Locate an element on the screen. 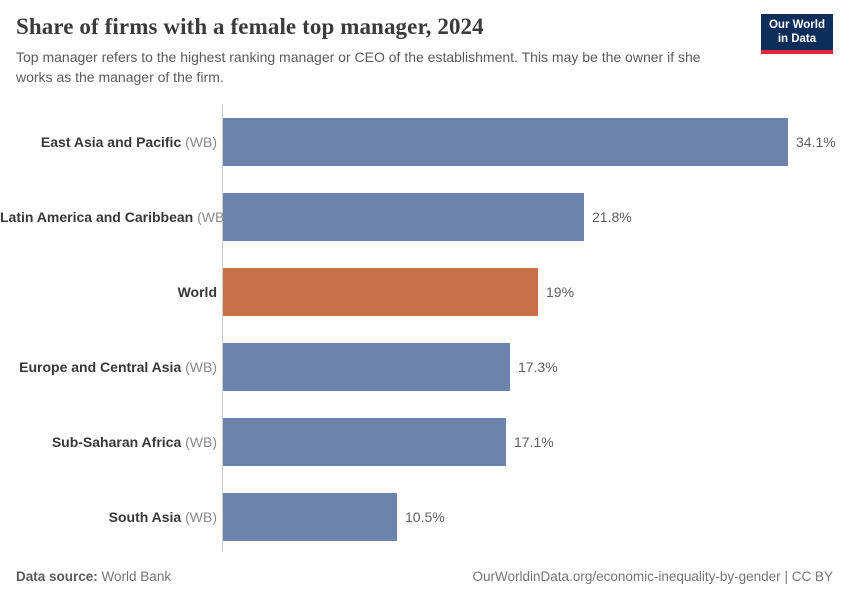  category-name: Latin America and Caribbean is located at coordinates (97, 216).